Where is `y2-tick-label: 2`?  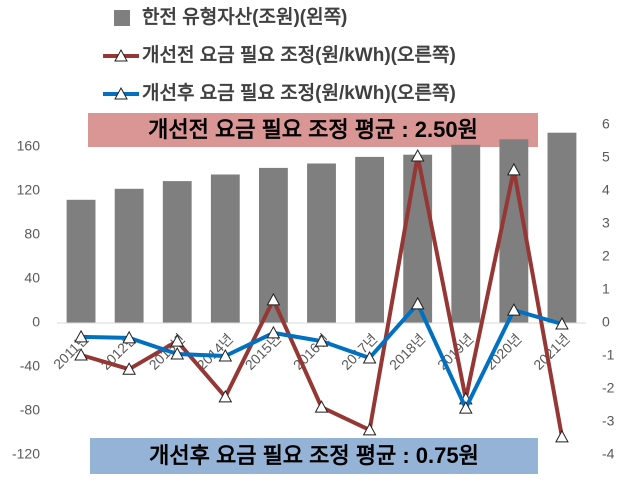 y2-tick-label: 2 is located at coordinates (606, 256).